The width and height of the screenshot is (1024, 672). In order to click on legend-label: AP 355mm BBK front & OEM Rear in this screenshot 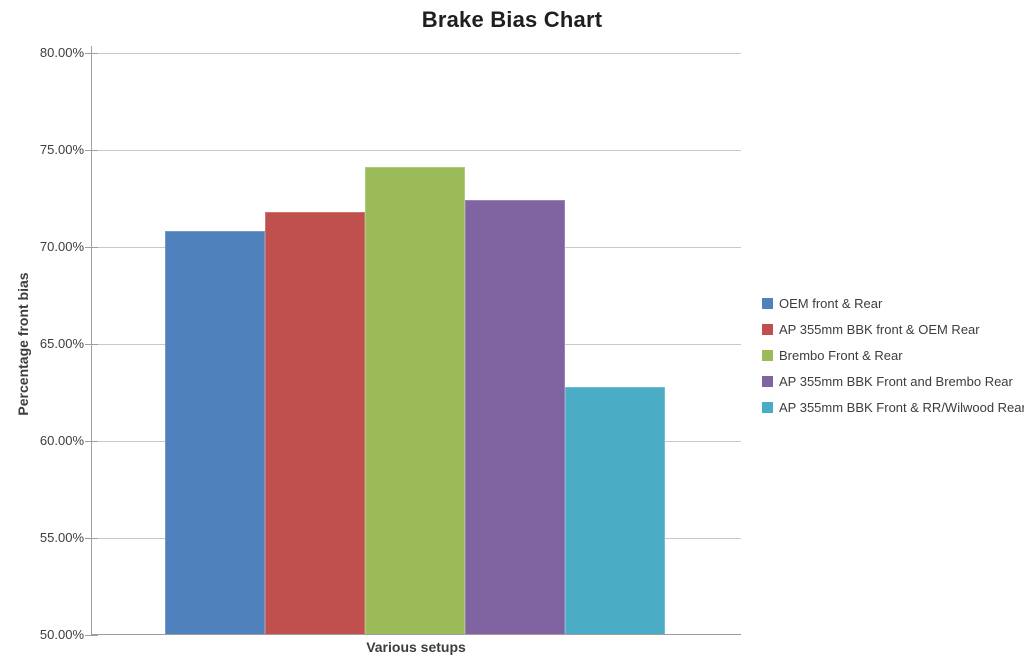, I will do `click(879, 329)`.